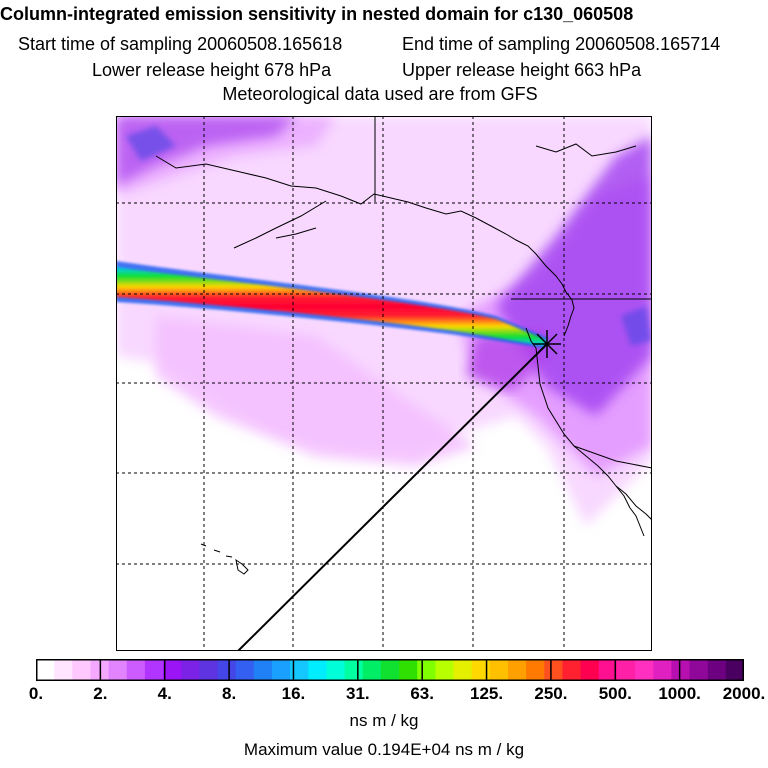 This screenshot has height=768, width=768. I want to click on colorbar-tick-label: 250., so click(551, 693).